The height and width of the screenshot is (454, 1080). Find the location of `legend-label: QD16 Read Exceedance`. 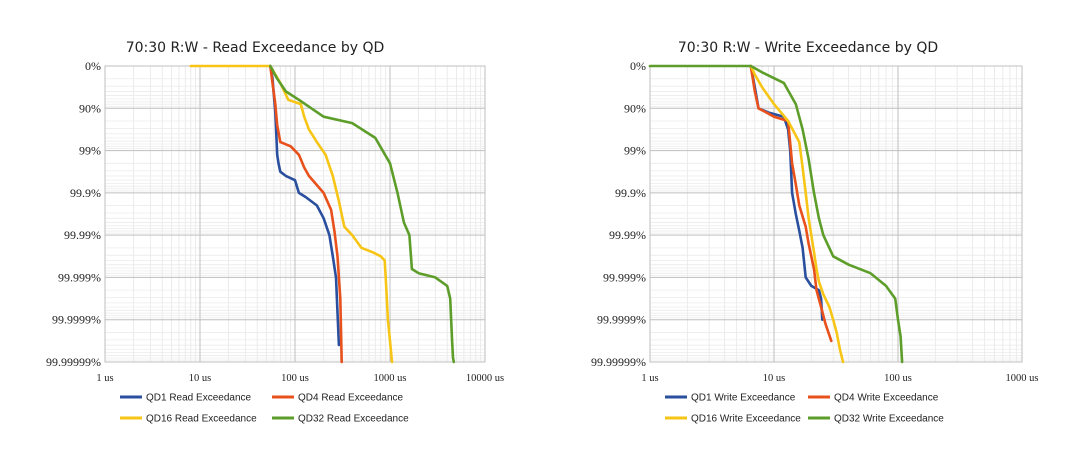

legend-label: QD16 Read Exceedance is located at coordinates (201, 419).